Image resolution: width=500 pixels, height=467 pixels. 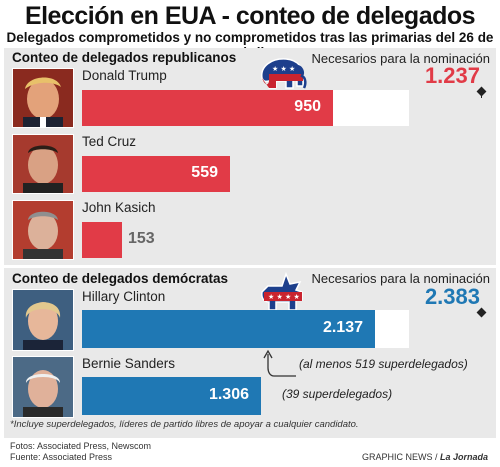 I want to click on bar-value-clinton: 2.137, so click(x=342, y=327).